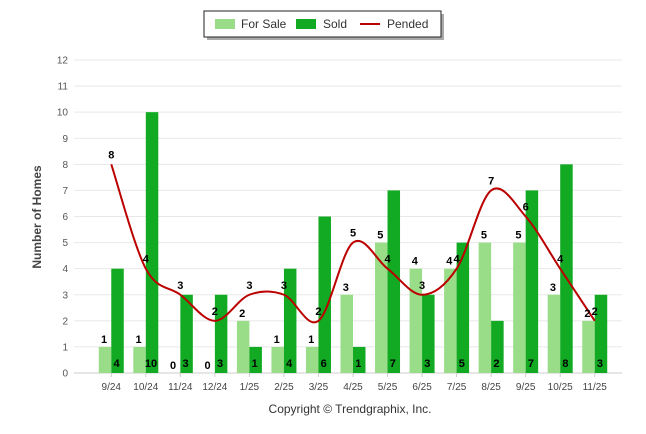  Describe the element at coordinates (289, 364) in the screenshot. I see `label-sold: 4` at that location.